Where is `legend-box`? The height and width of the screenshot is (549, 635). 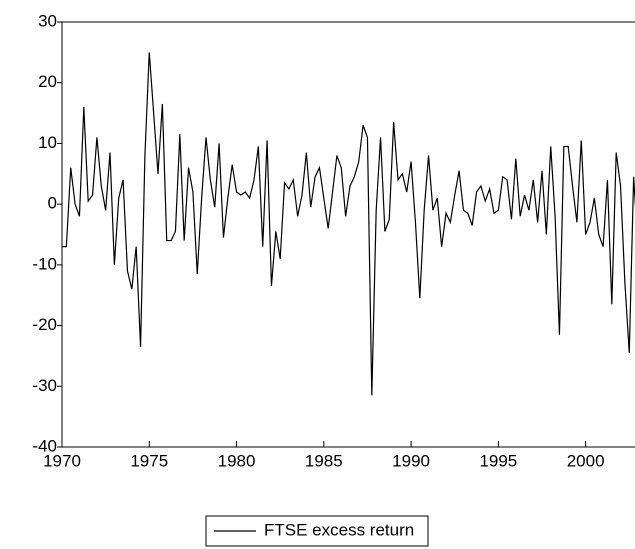
legend-box is located at coordinates (317, 531).